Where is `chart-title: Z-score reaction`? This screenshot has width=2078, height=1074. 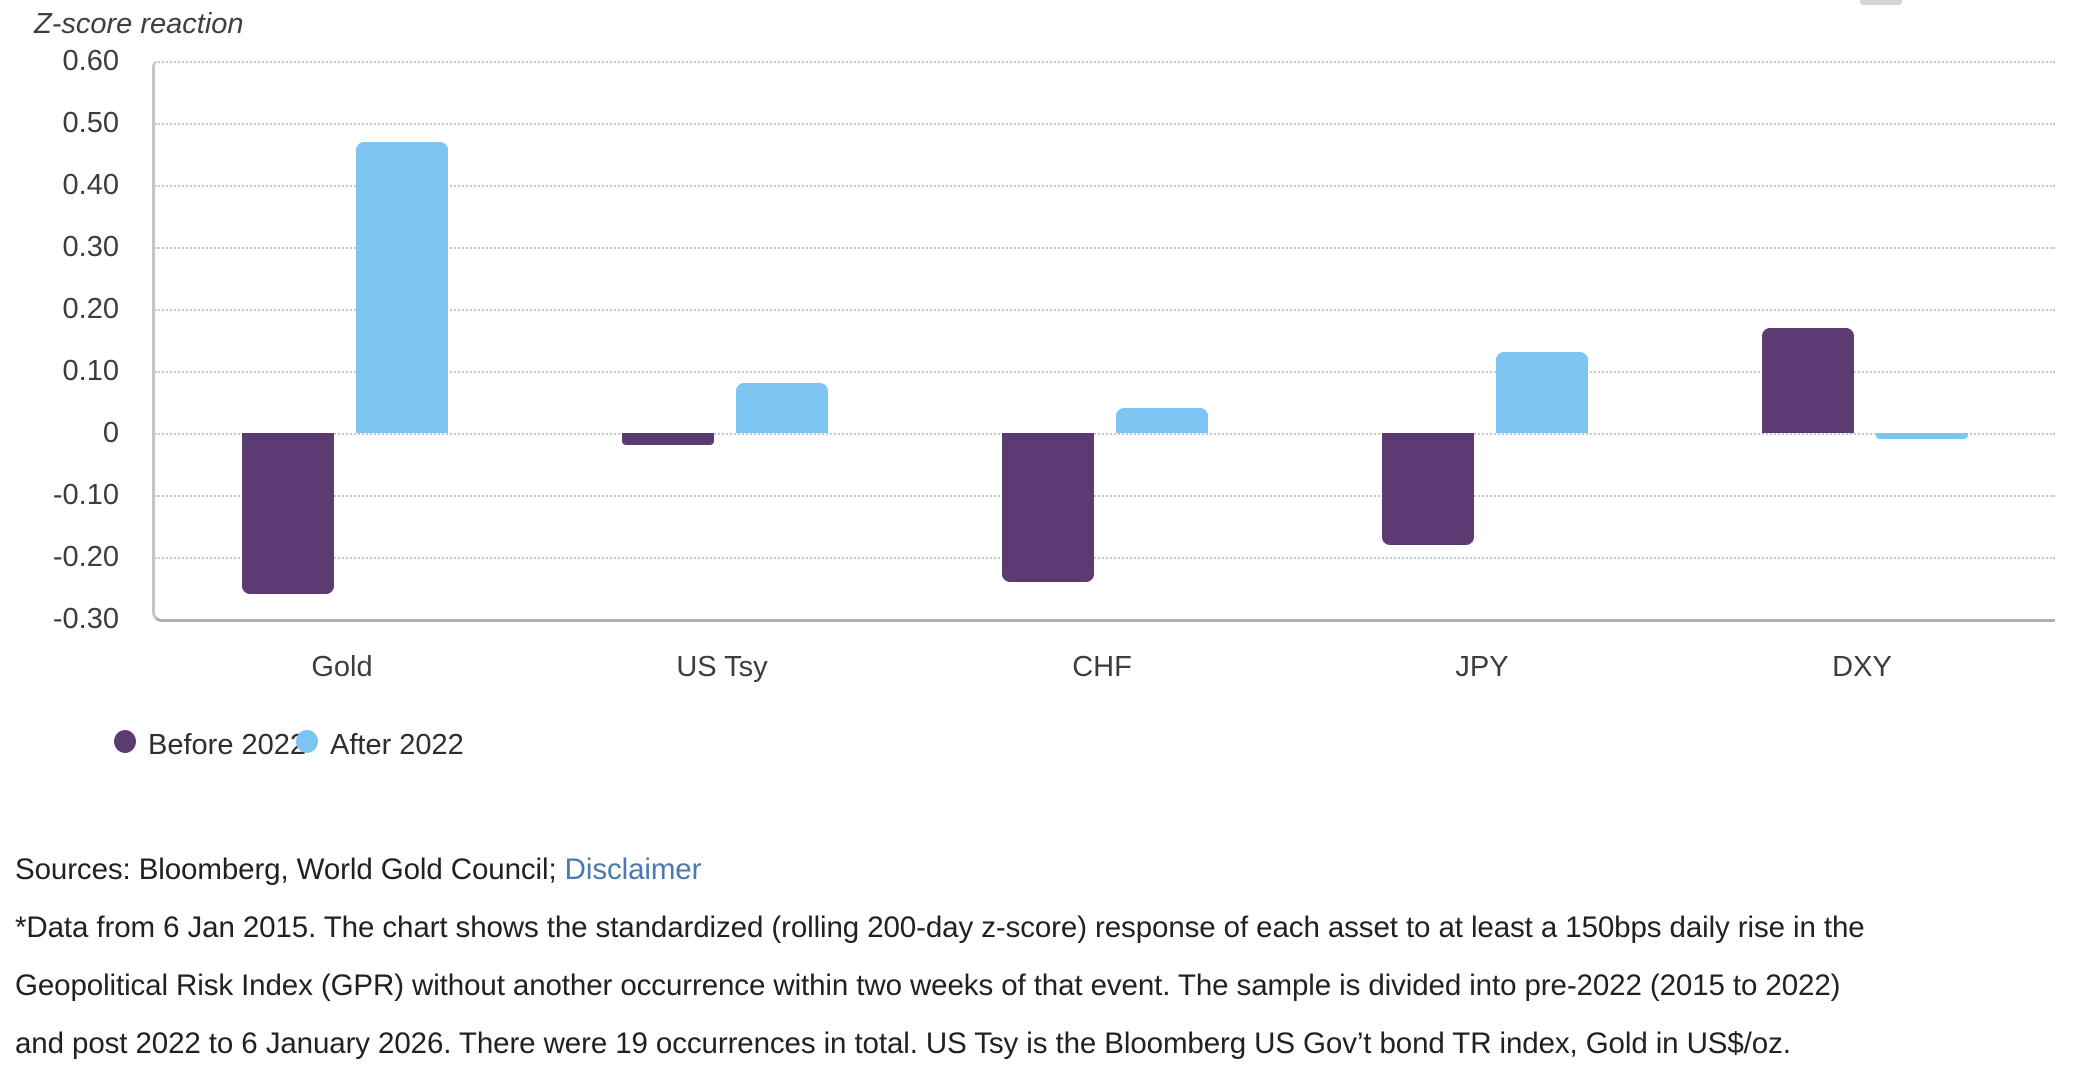
chart-title: Z-score reaction is located at coordinates (139, 24).